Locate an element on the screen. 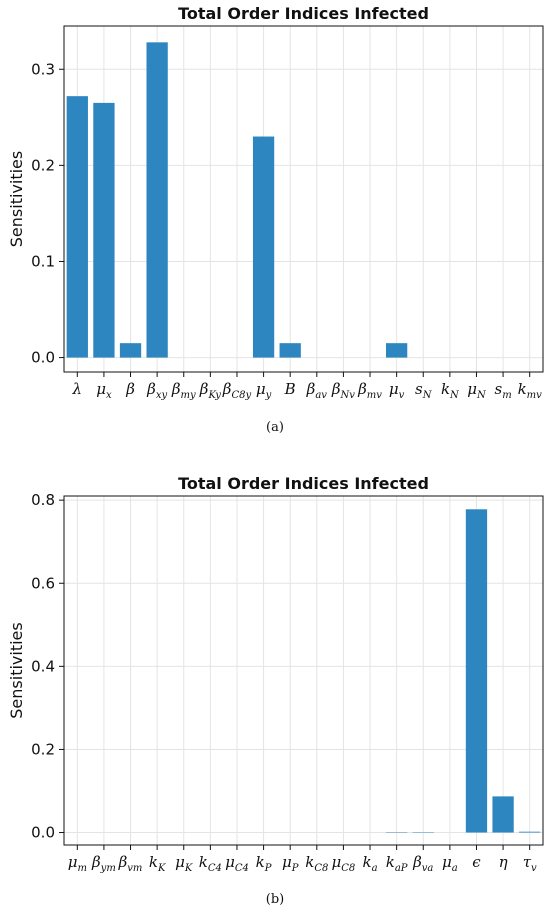 The image size is (550, 914). x-tick-label: λ is located at coordinates (77, 389).